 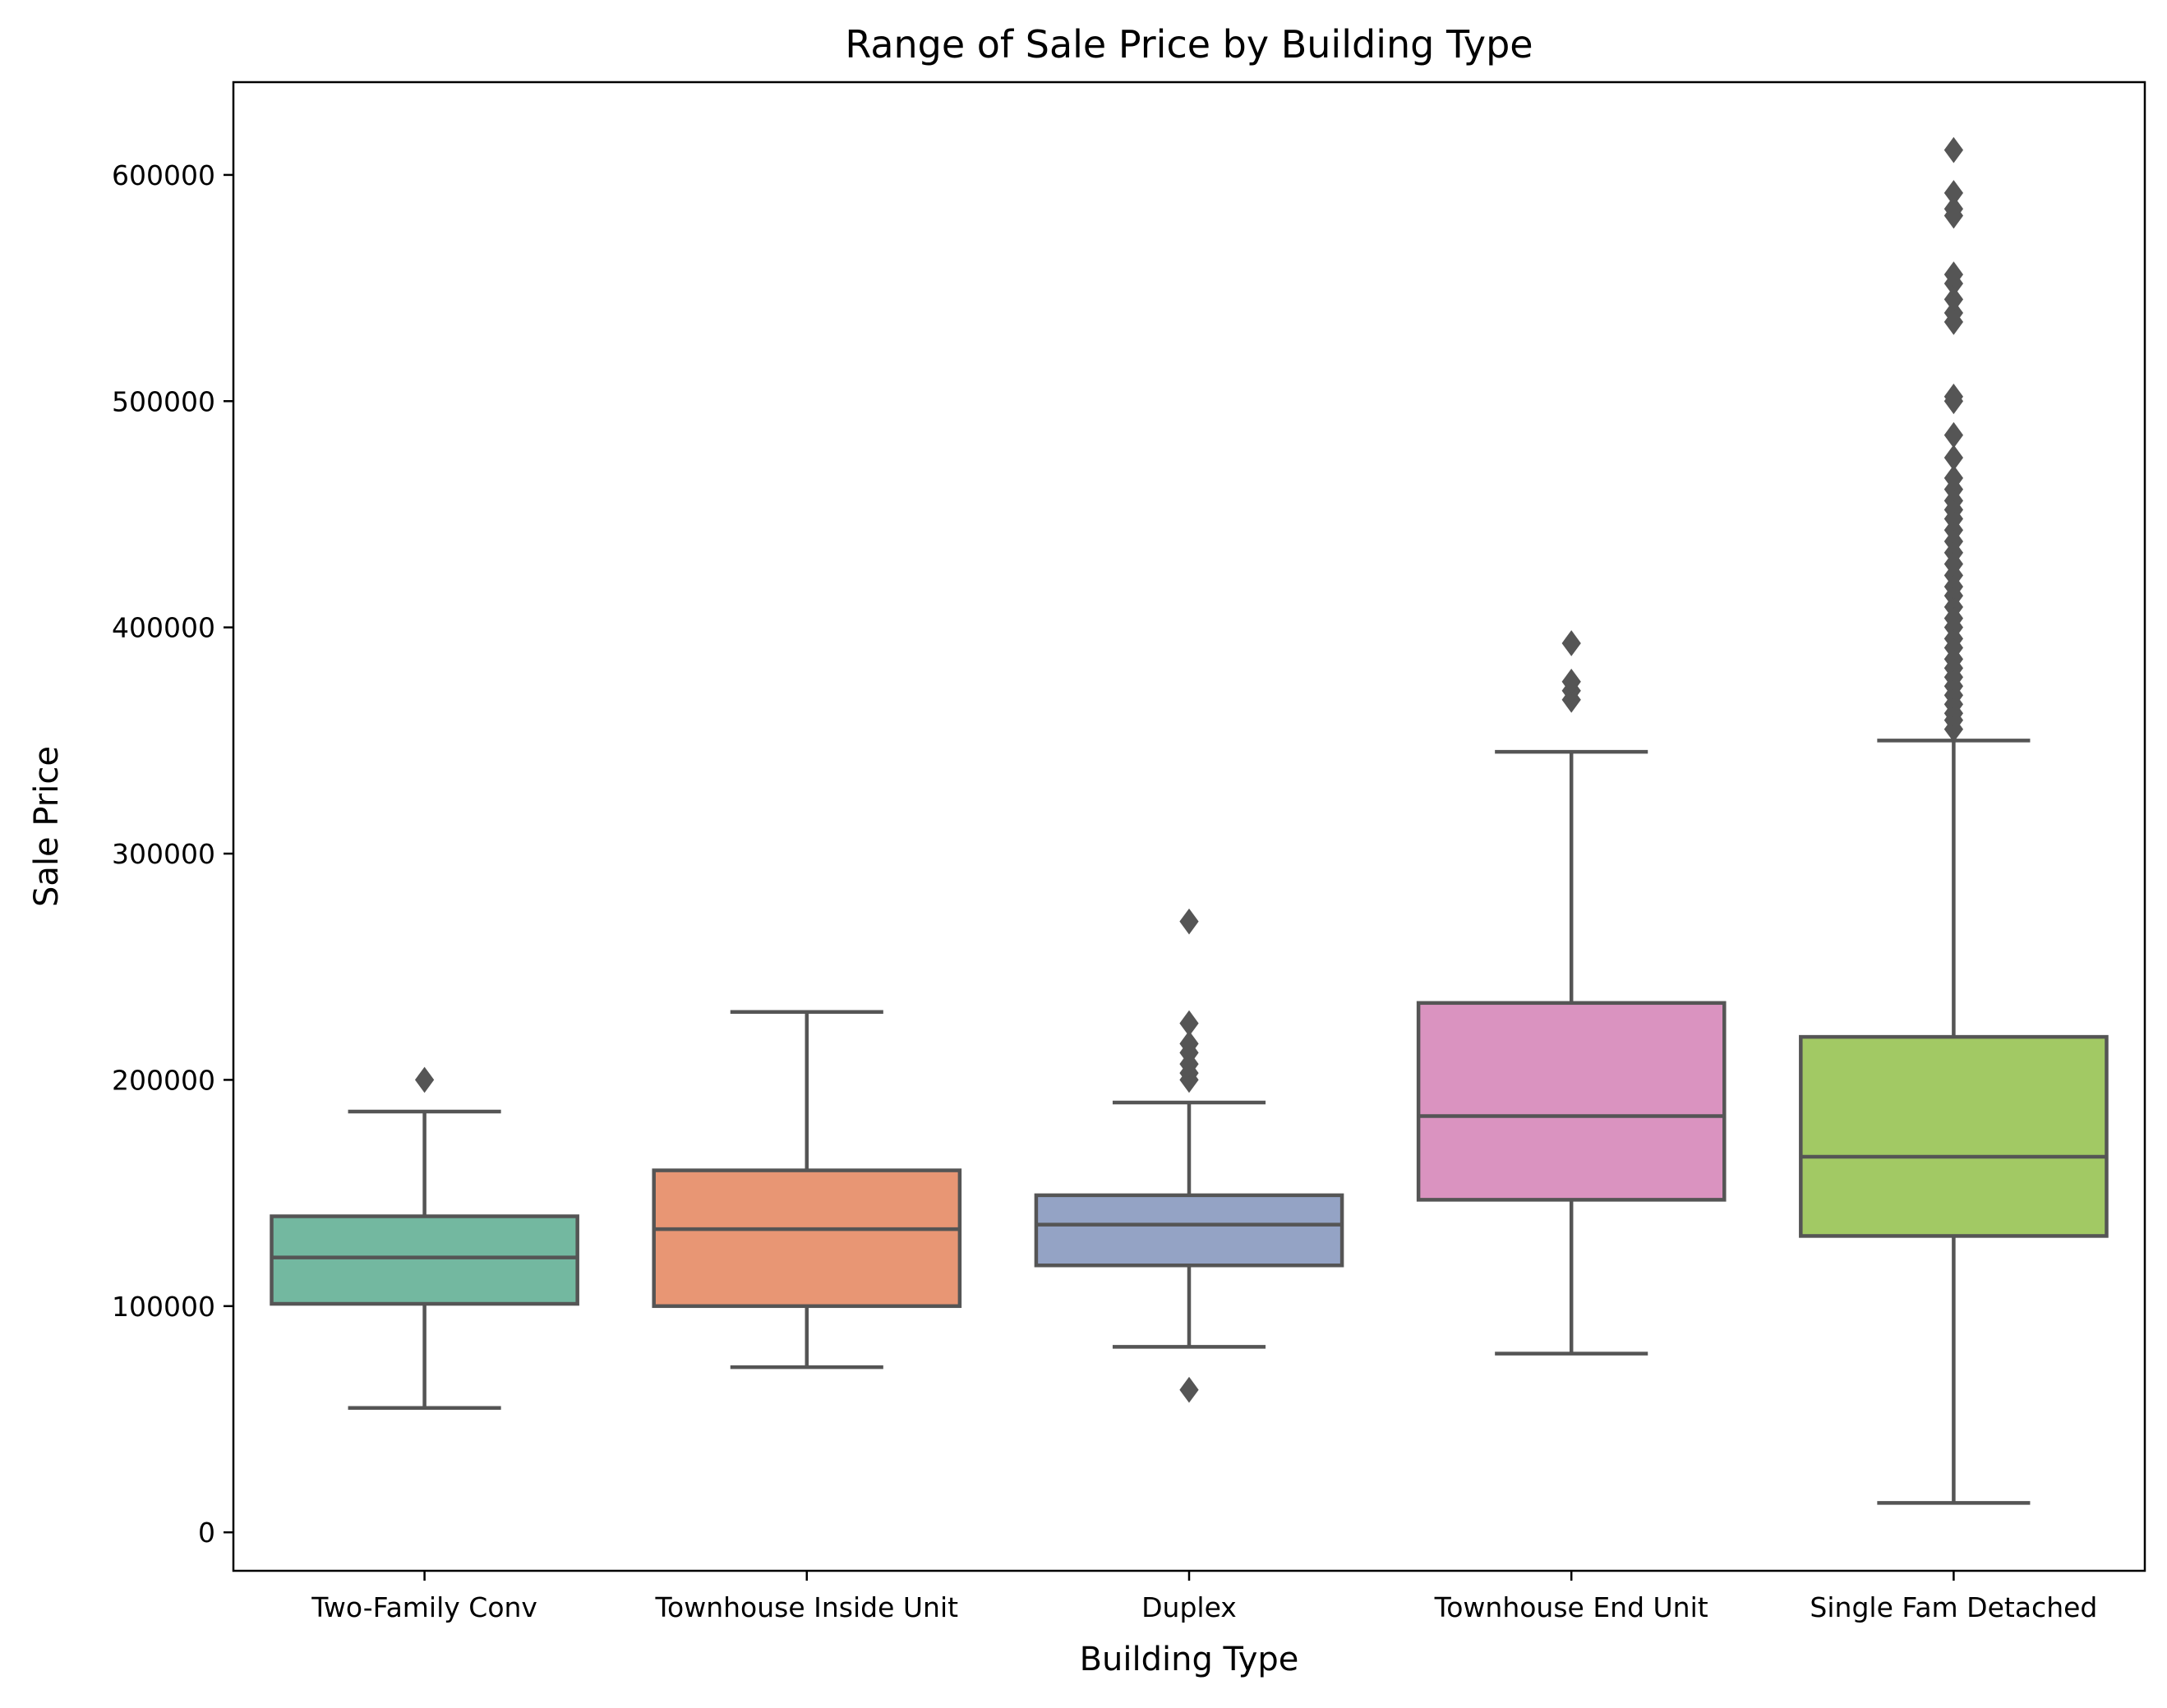 I want to click on y-axis-label: Sale Price, so click(x=47, y=826).